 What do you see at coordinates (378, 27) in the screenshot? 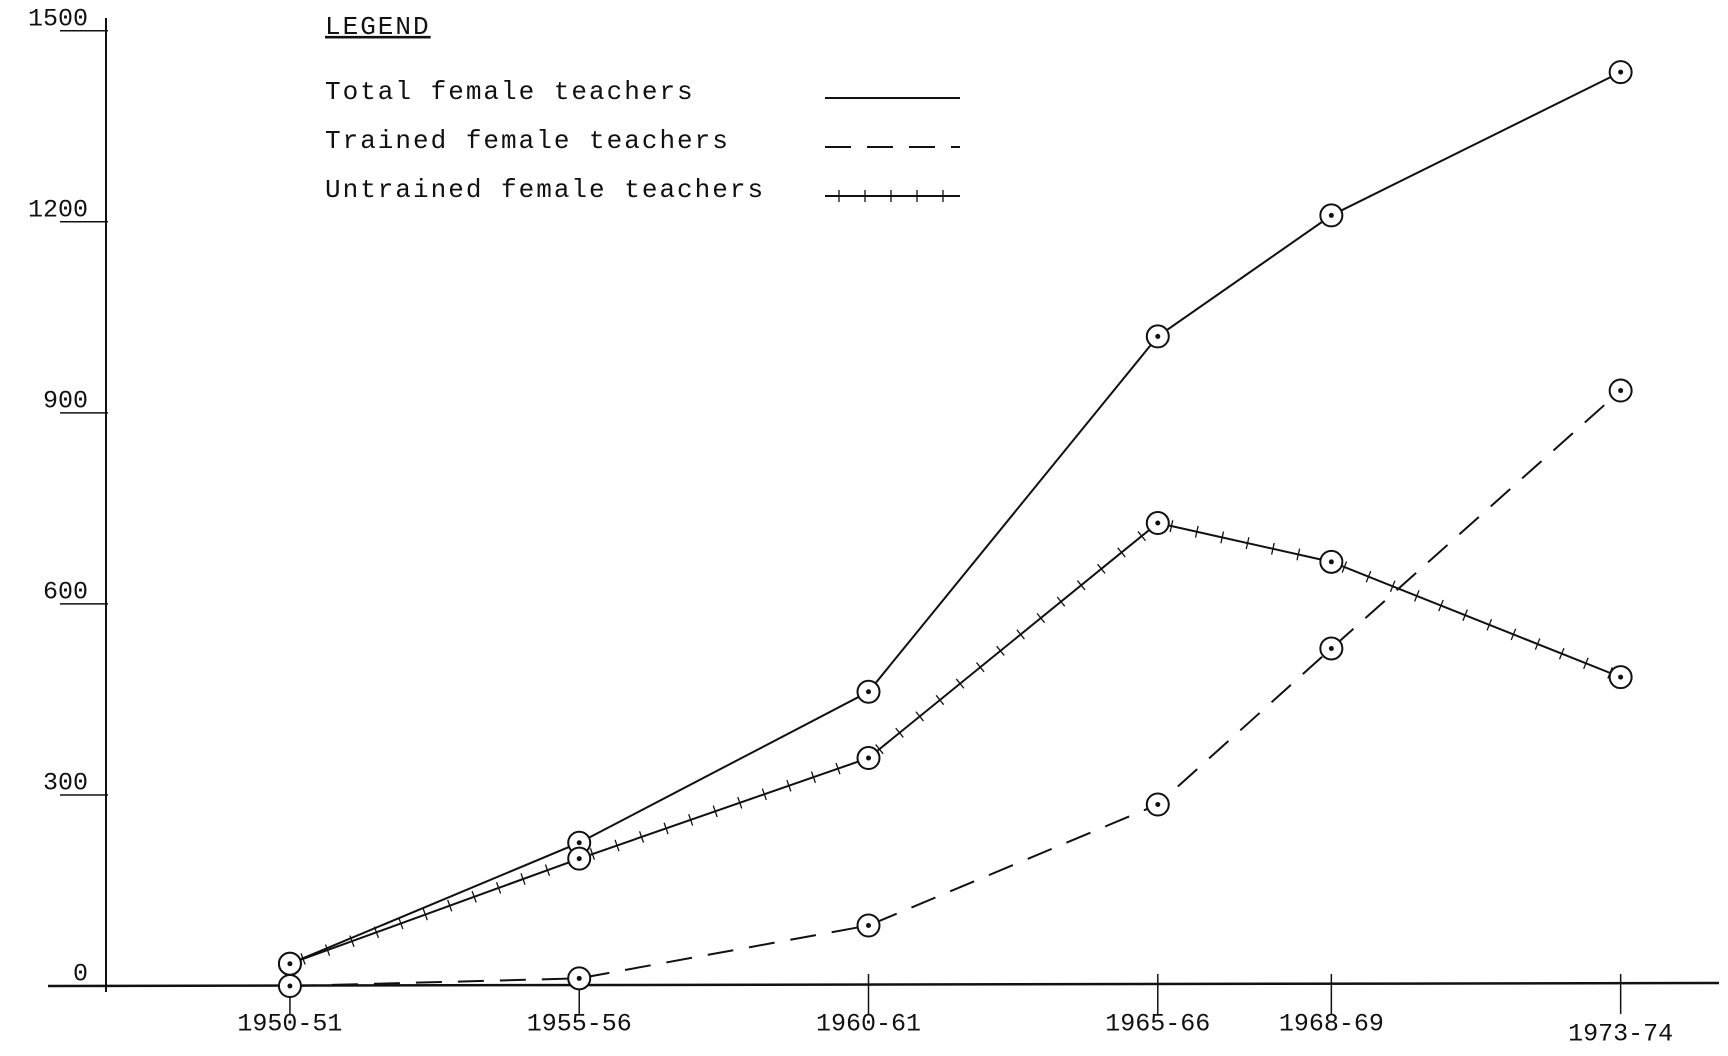
I see `legend-title: LEGEND` at bounding box center [378, 27].